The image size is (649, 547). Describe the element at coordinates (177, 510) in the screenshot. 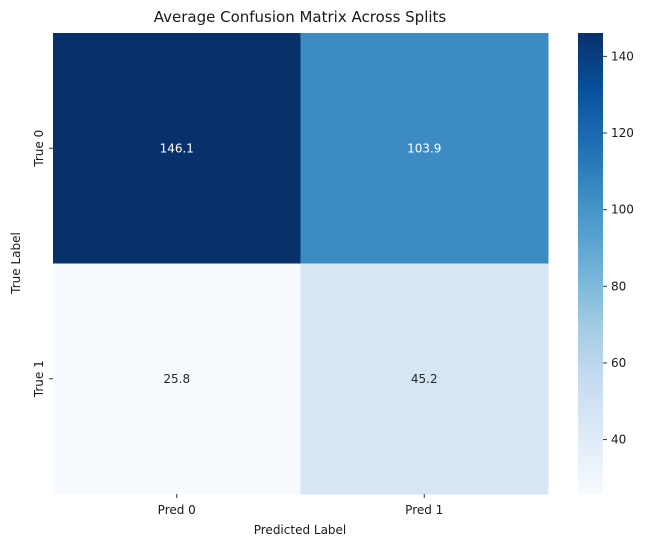

I see `x-tick-label: Pred 0` at that location.